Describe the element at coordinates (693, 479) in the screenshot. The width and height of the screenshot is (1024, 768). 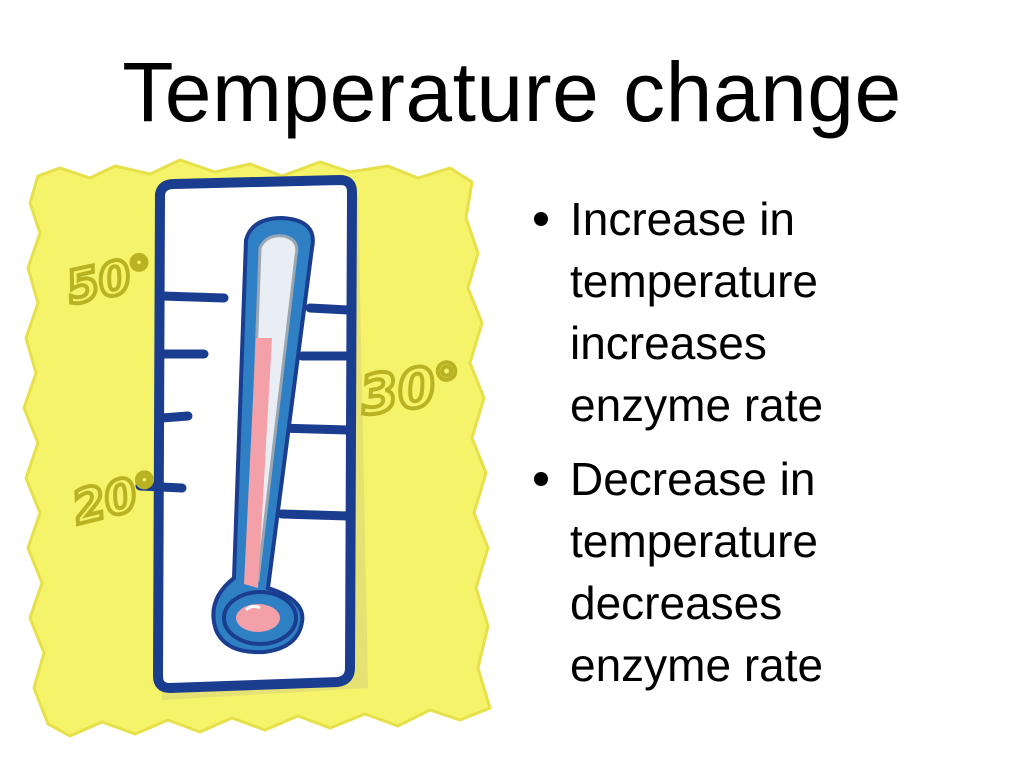
I see `bullet-text-line: Decrease in` at that location.